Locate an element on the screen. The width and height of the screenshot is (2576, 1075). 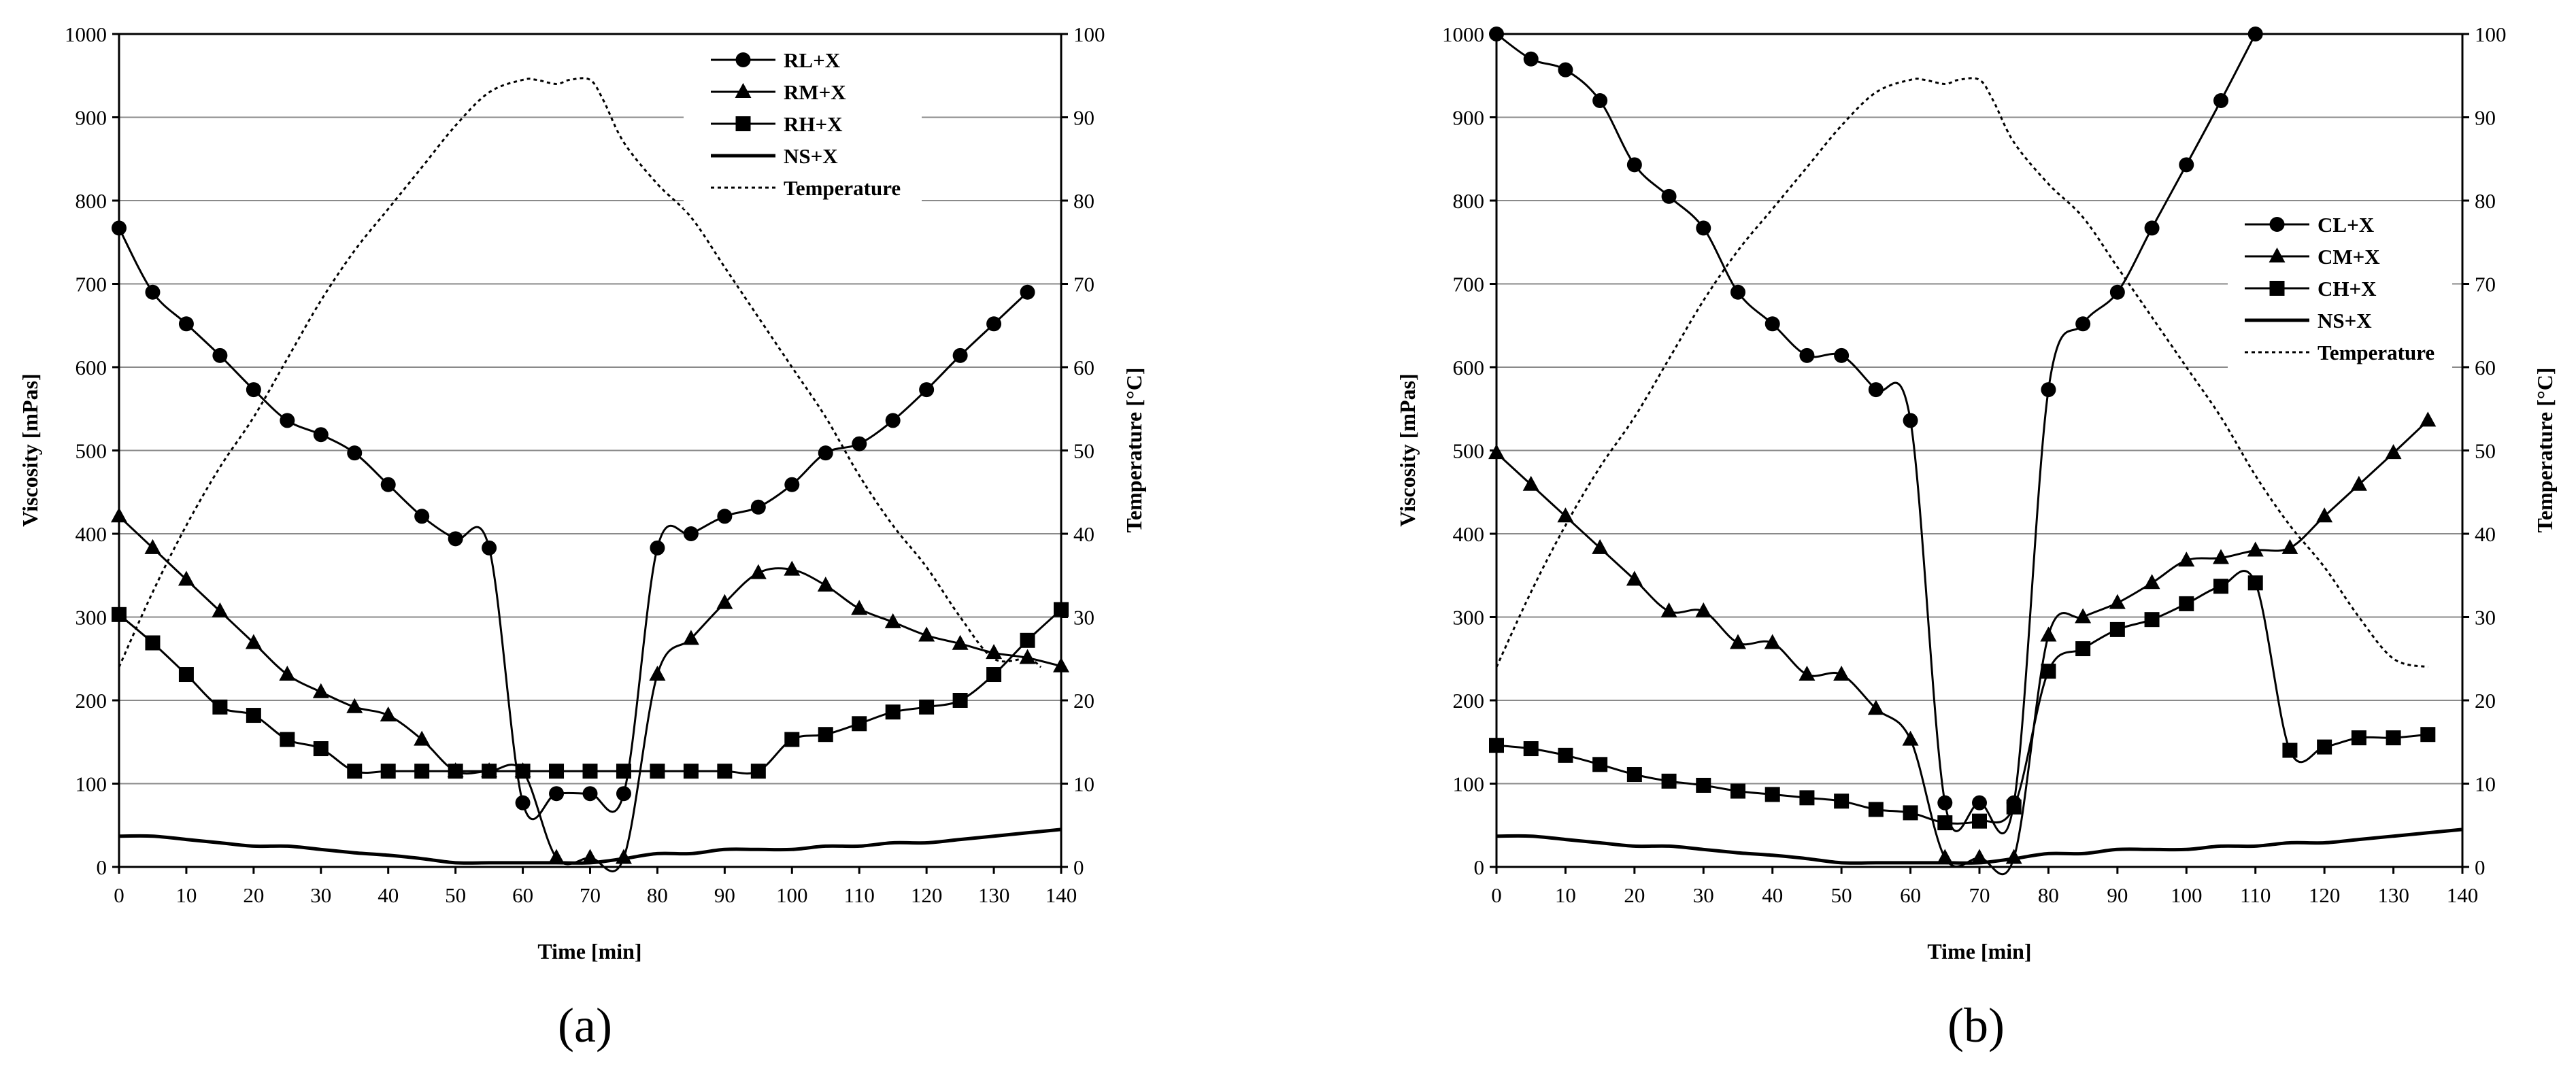
panel-a-y-tick-label-600: 600 is located at coordinates (91, 367).